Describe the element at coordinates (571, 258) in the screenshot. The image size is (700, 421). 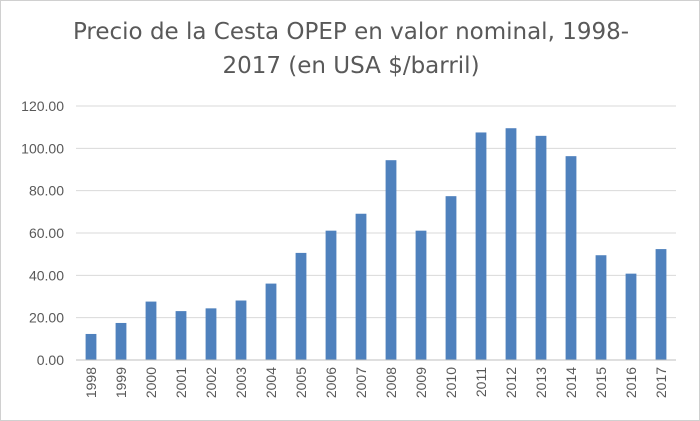
I see `bar-2014` at that location.